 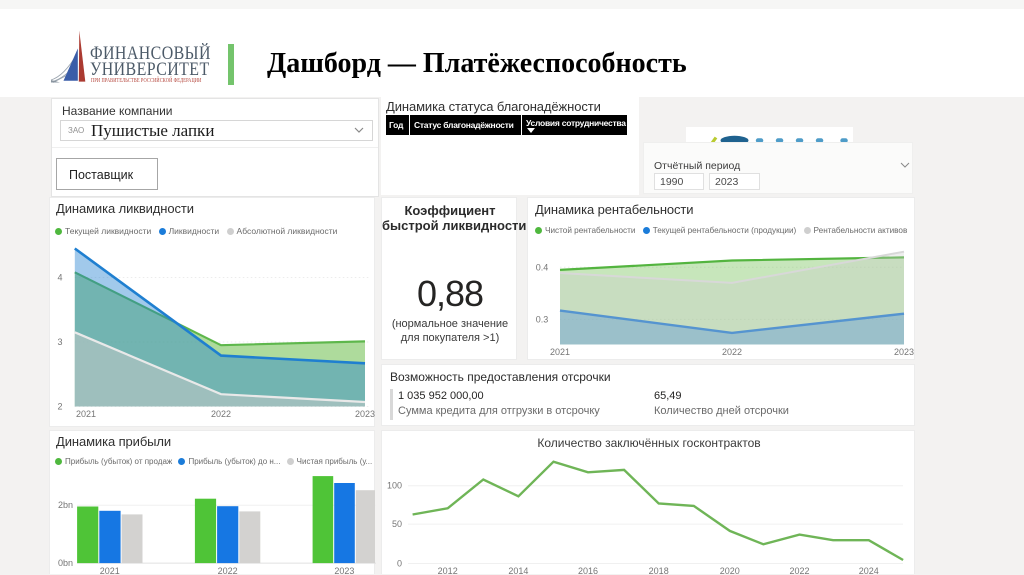 What do you see at coordinates (397, 524) in the screenshot?
I see `svg-text: 50` at bounding box center [397, 524].